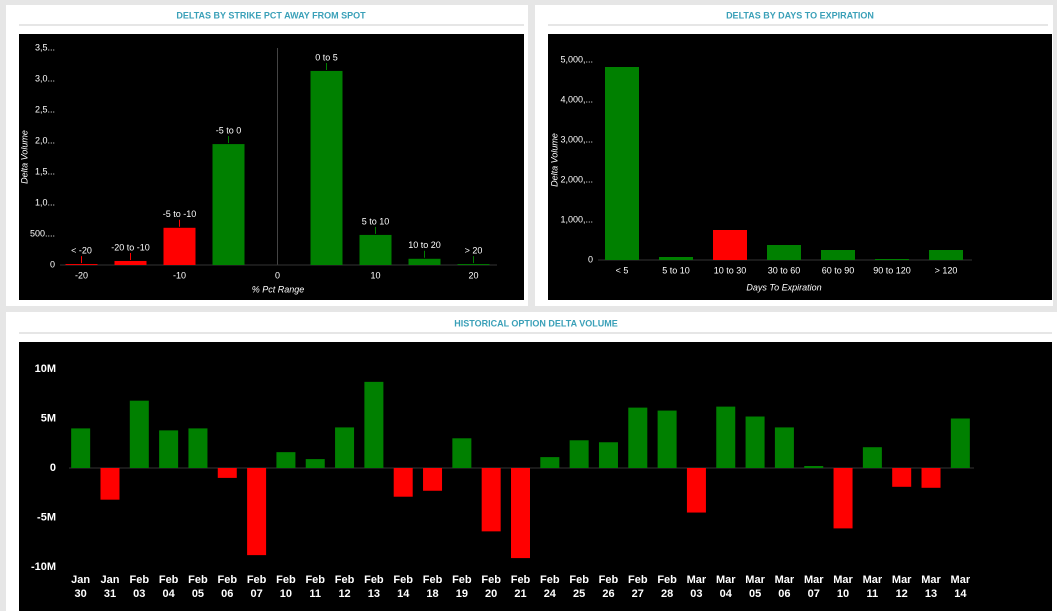 Image resolution: width=1057 pixels, height=611 pixels. Describe the element at coordinates (110, 594) in the screenshot. I see `x-tick-label: 31` at that location.